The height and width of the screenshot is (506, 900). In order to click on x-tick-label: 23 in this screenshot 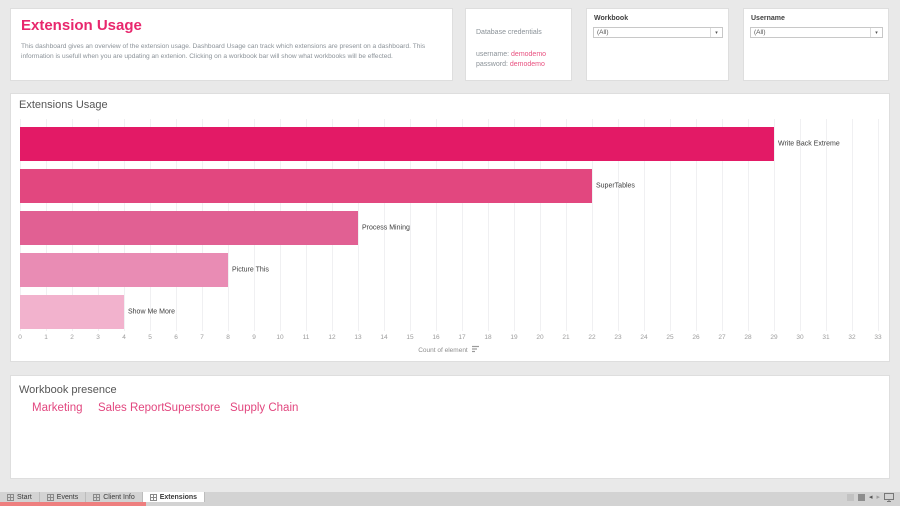, I will do `click(618, 337)`.